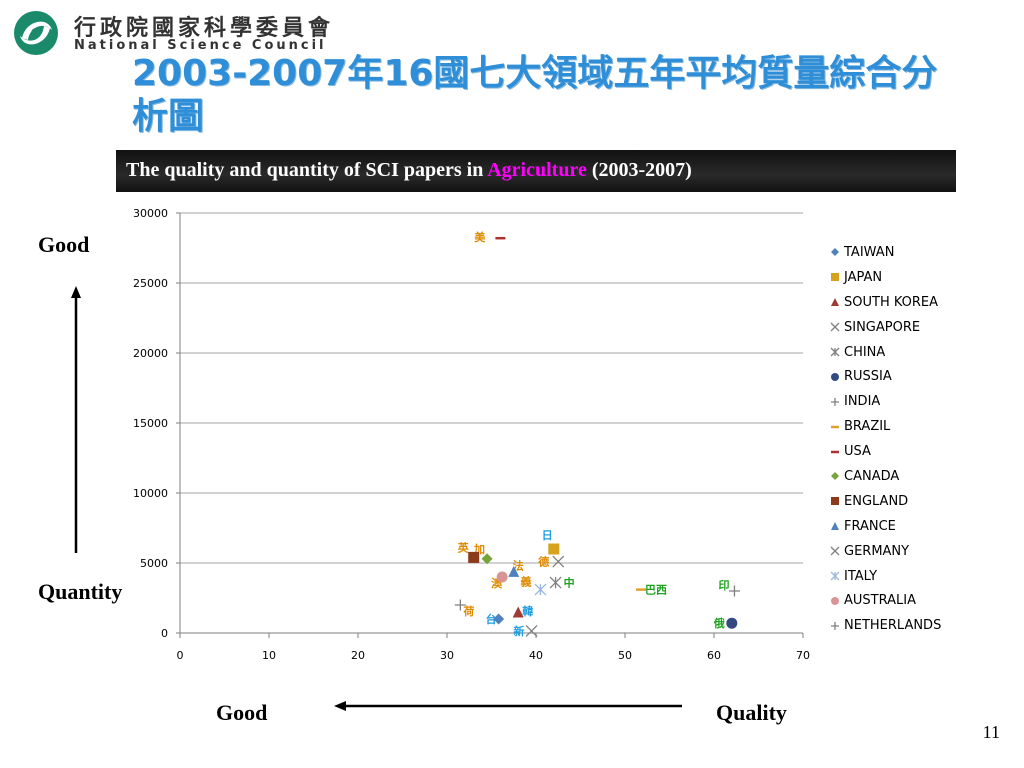 Image resolution: width=1024 pixels, height=768 pixels. What do you see at coordinates (164, 633) in the screenshot?
I see `y-tick-label: 0` at bounding box center [164, 633].